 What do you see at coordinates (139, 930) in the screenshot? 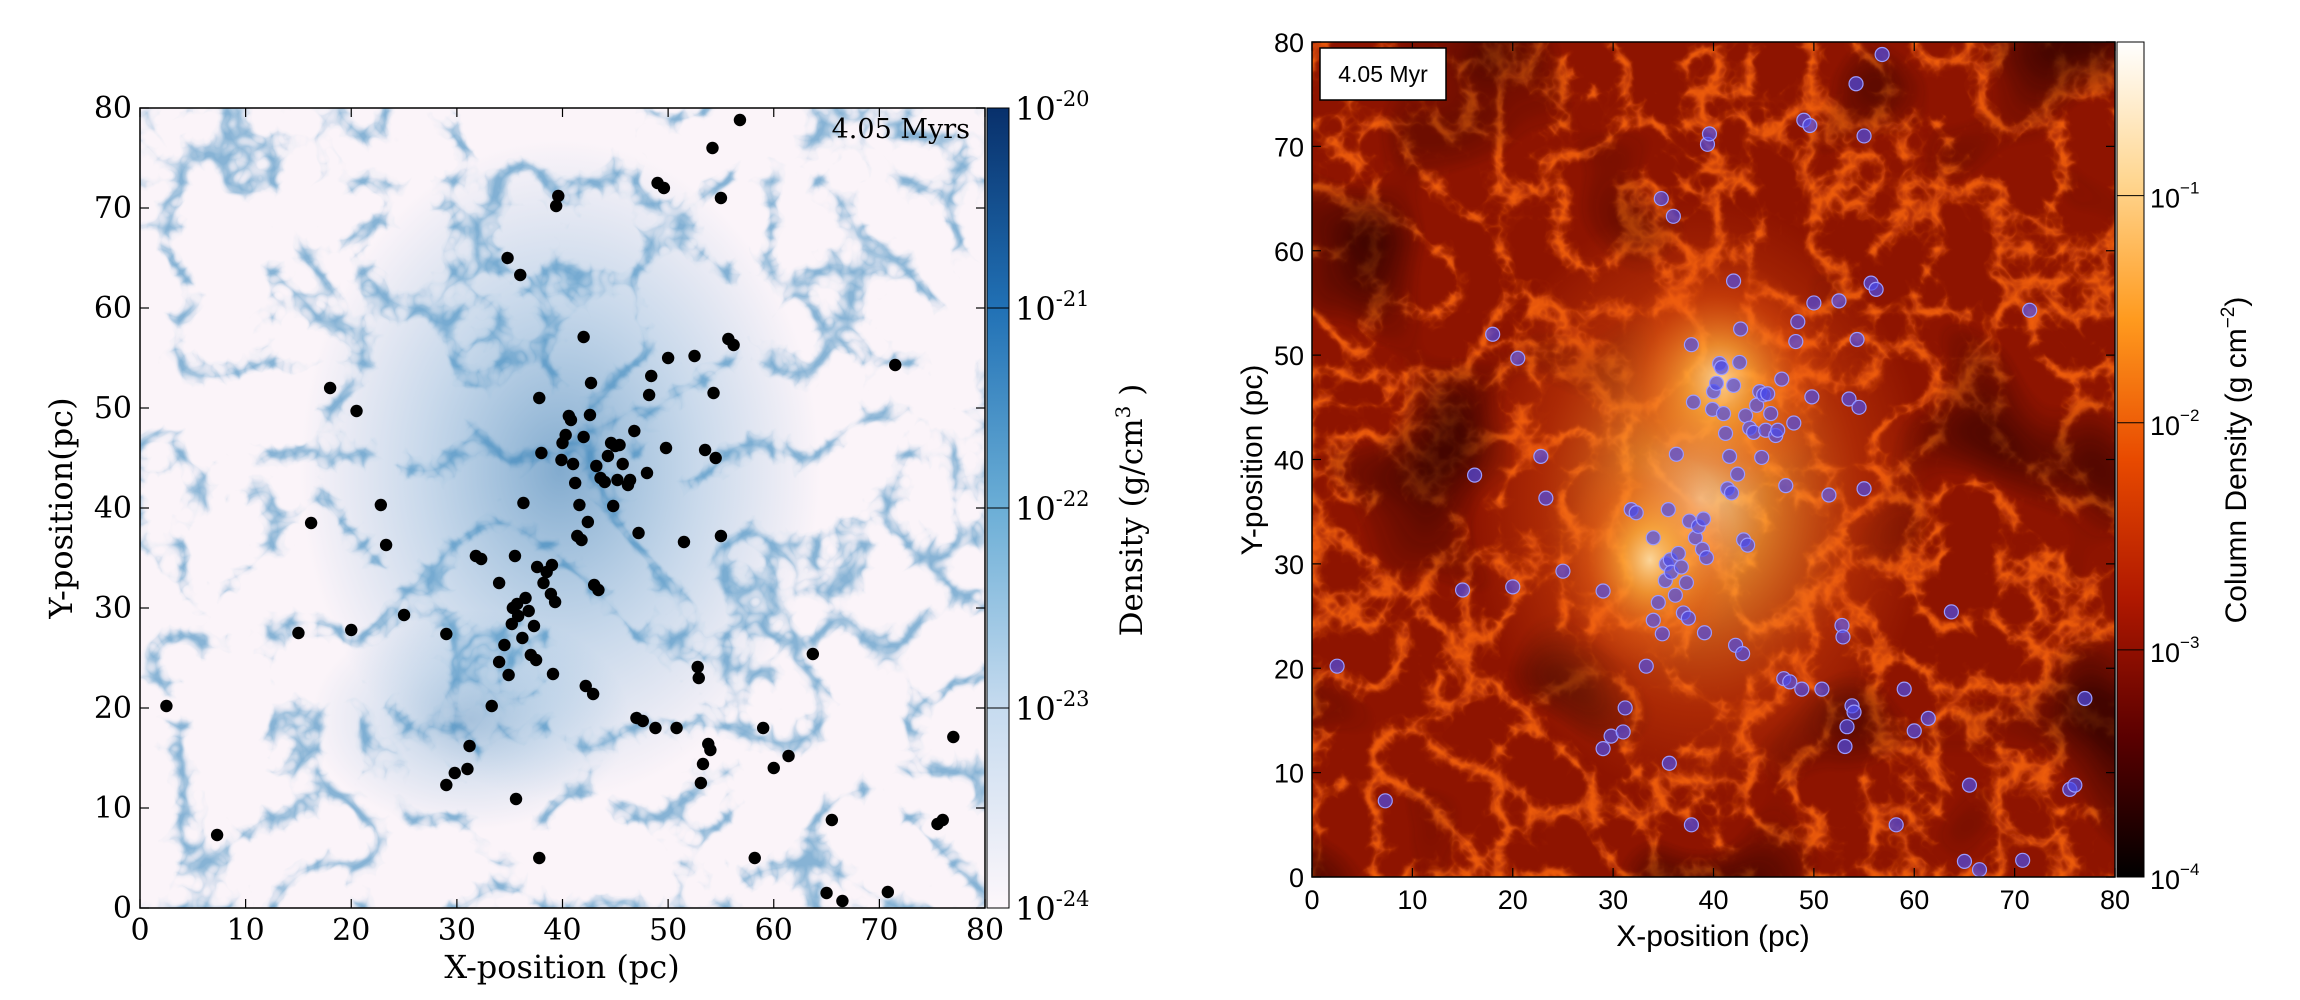
I see `left-x-tick-label: 0` at bounding box center [139, 930].